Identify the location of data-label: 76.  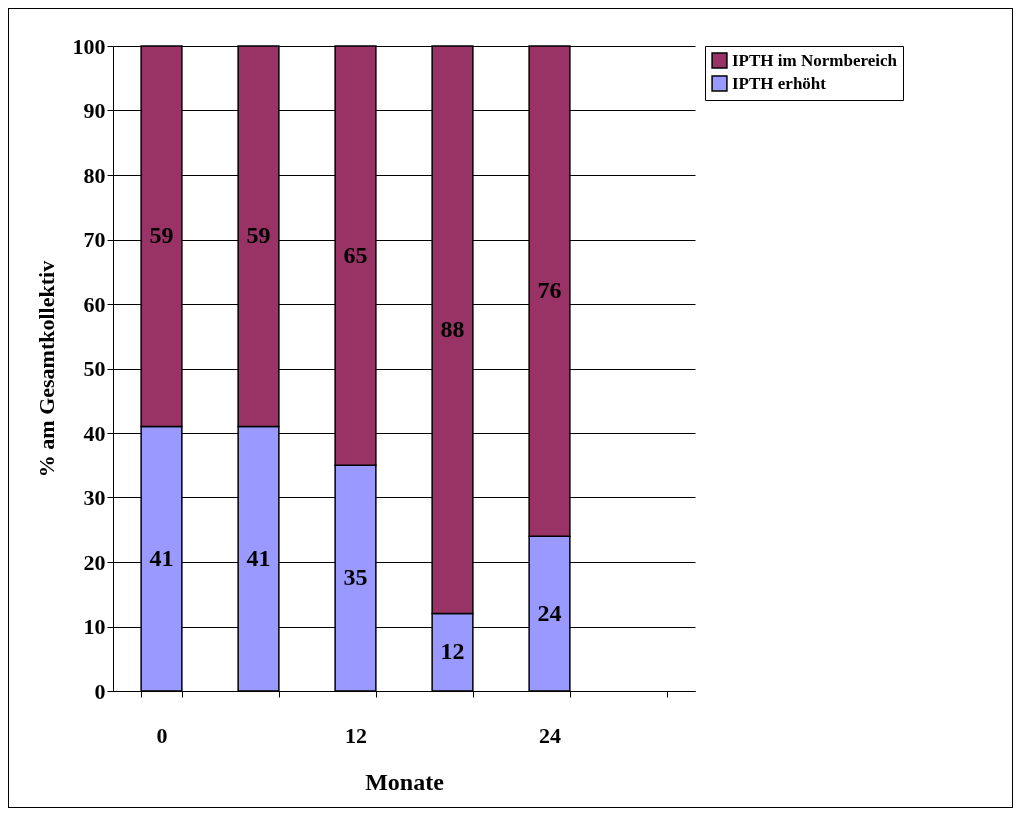
(549, 290).